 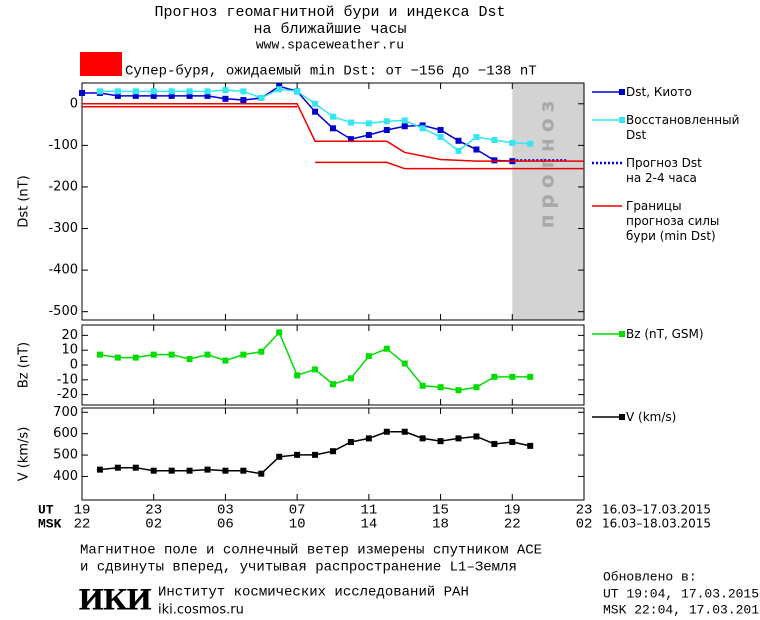 I want to click on msk-tick-label: 18, so click(x=440, y=525).